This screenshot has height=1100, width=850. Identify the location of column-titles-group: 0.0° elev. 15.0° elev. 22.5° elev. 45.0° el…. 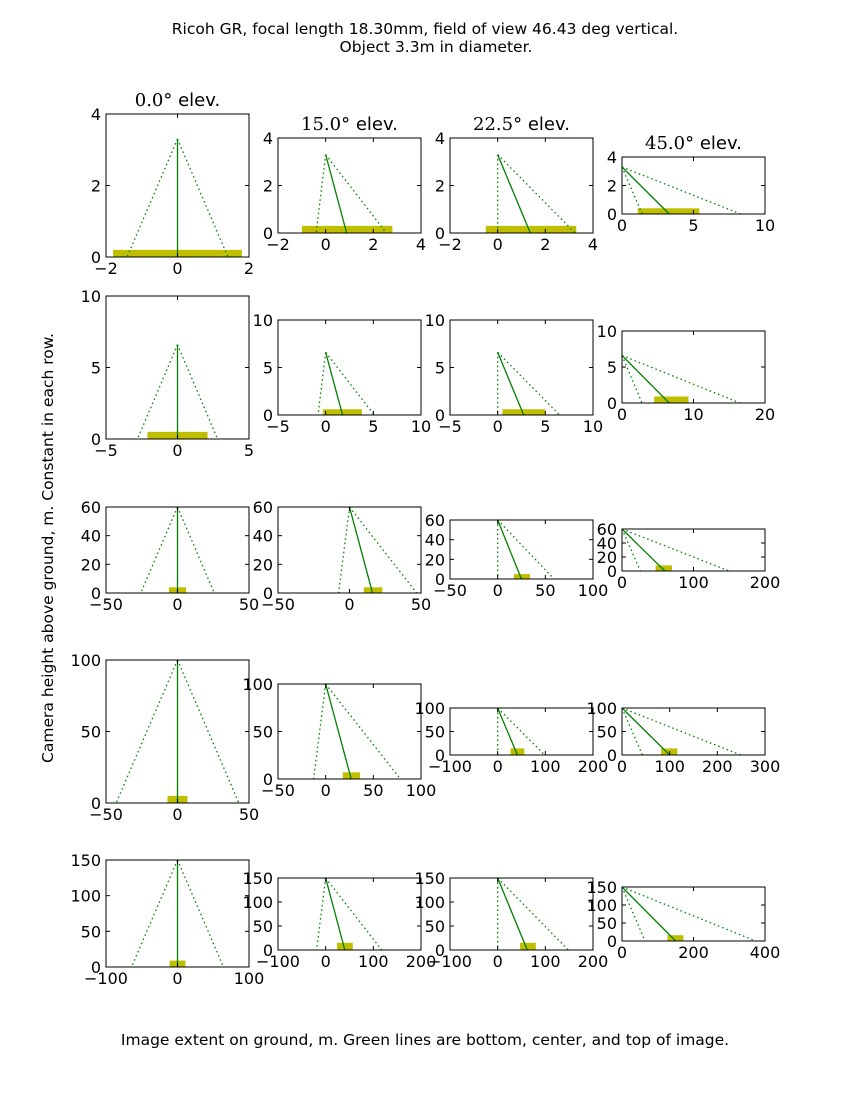
(438, 122).